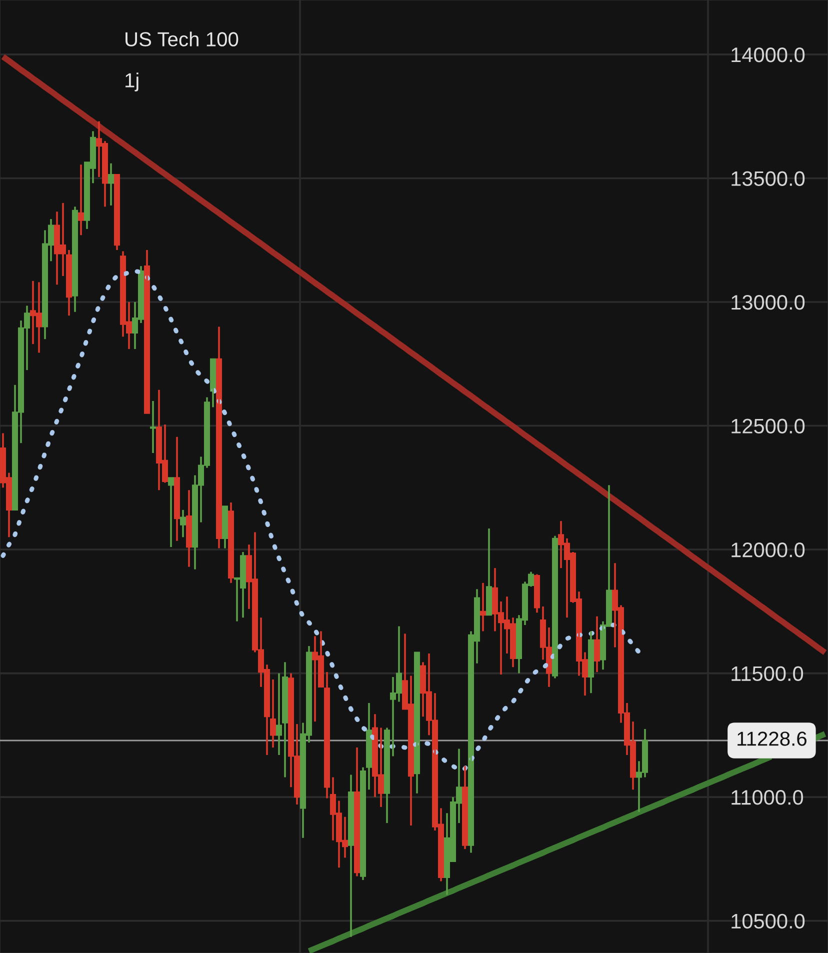 The image size is (828, 953). Describe the element at coordinates (768, 550) in the screenshot. I see `y-tick-label: 12000.0` at that location.